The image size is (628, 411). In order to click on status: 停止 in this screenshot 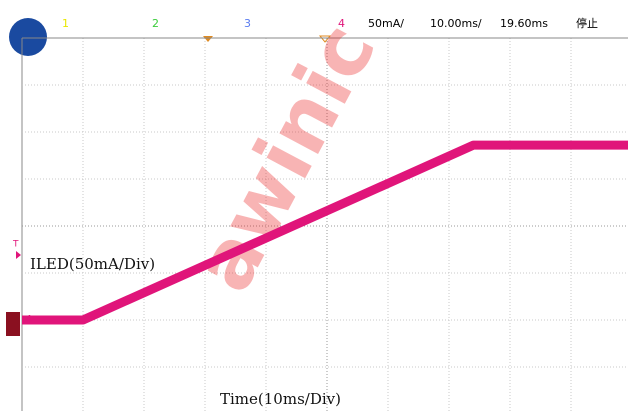, I will do `click(587, 23)`.